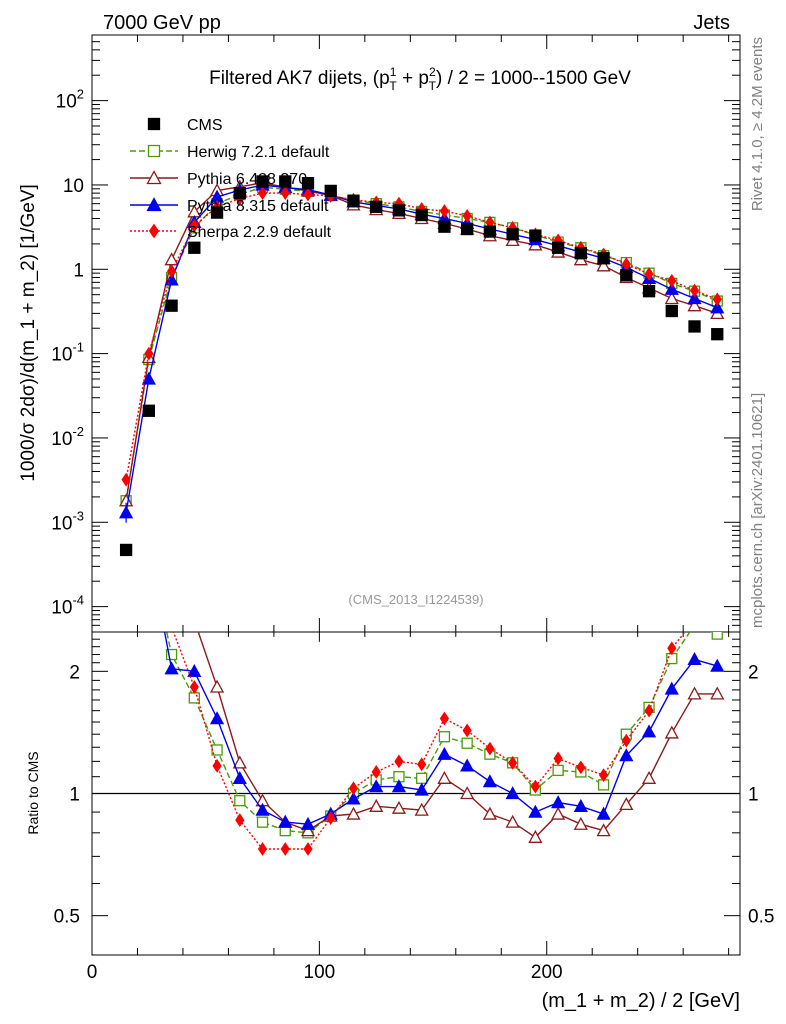 The image size is (786, 1024). What do you see at coordinates (162, 23) in the screenshot?
I see `energy-label: 7000 GeV pp` at bounding box center [162, 23].